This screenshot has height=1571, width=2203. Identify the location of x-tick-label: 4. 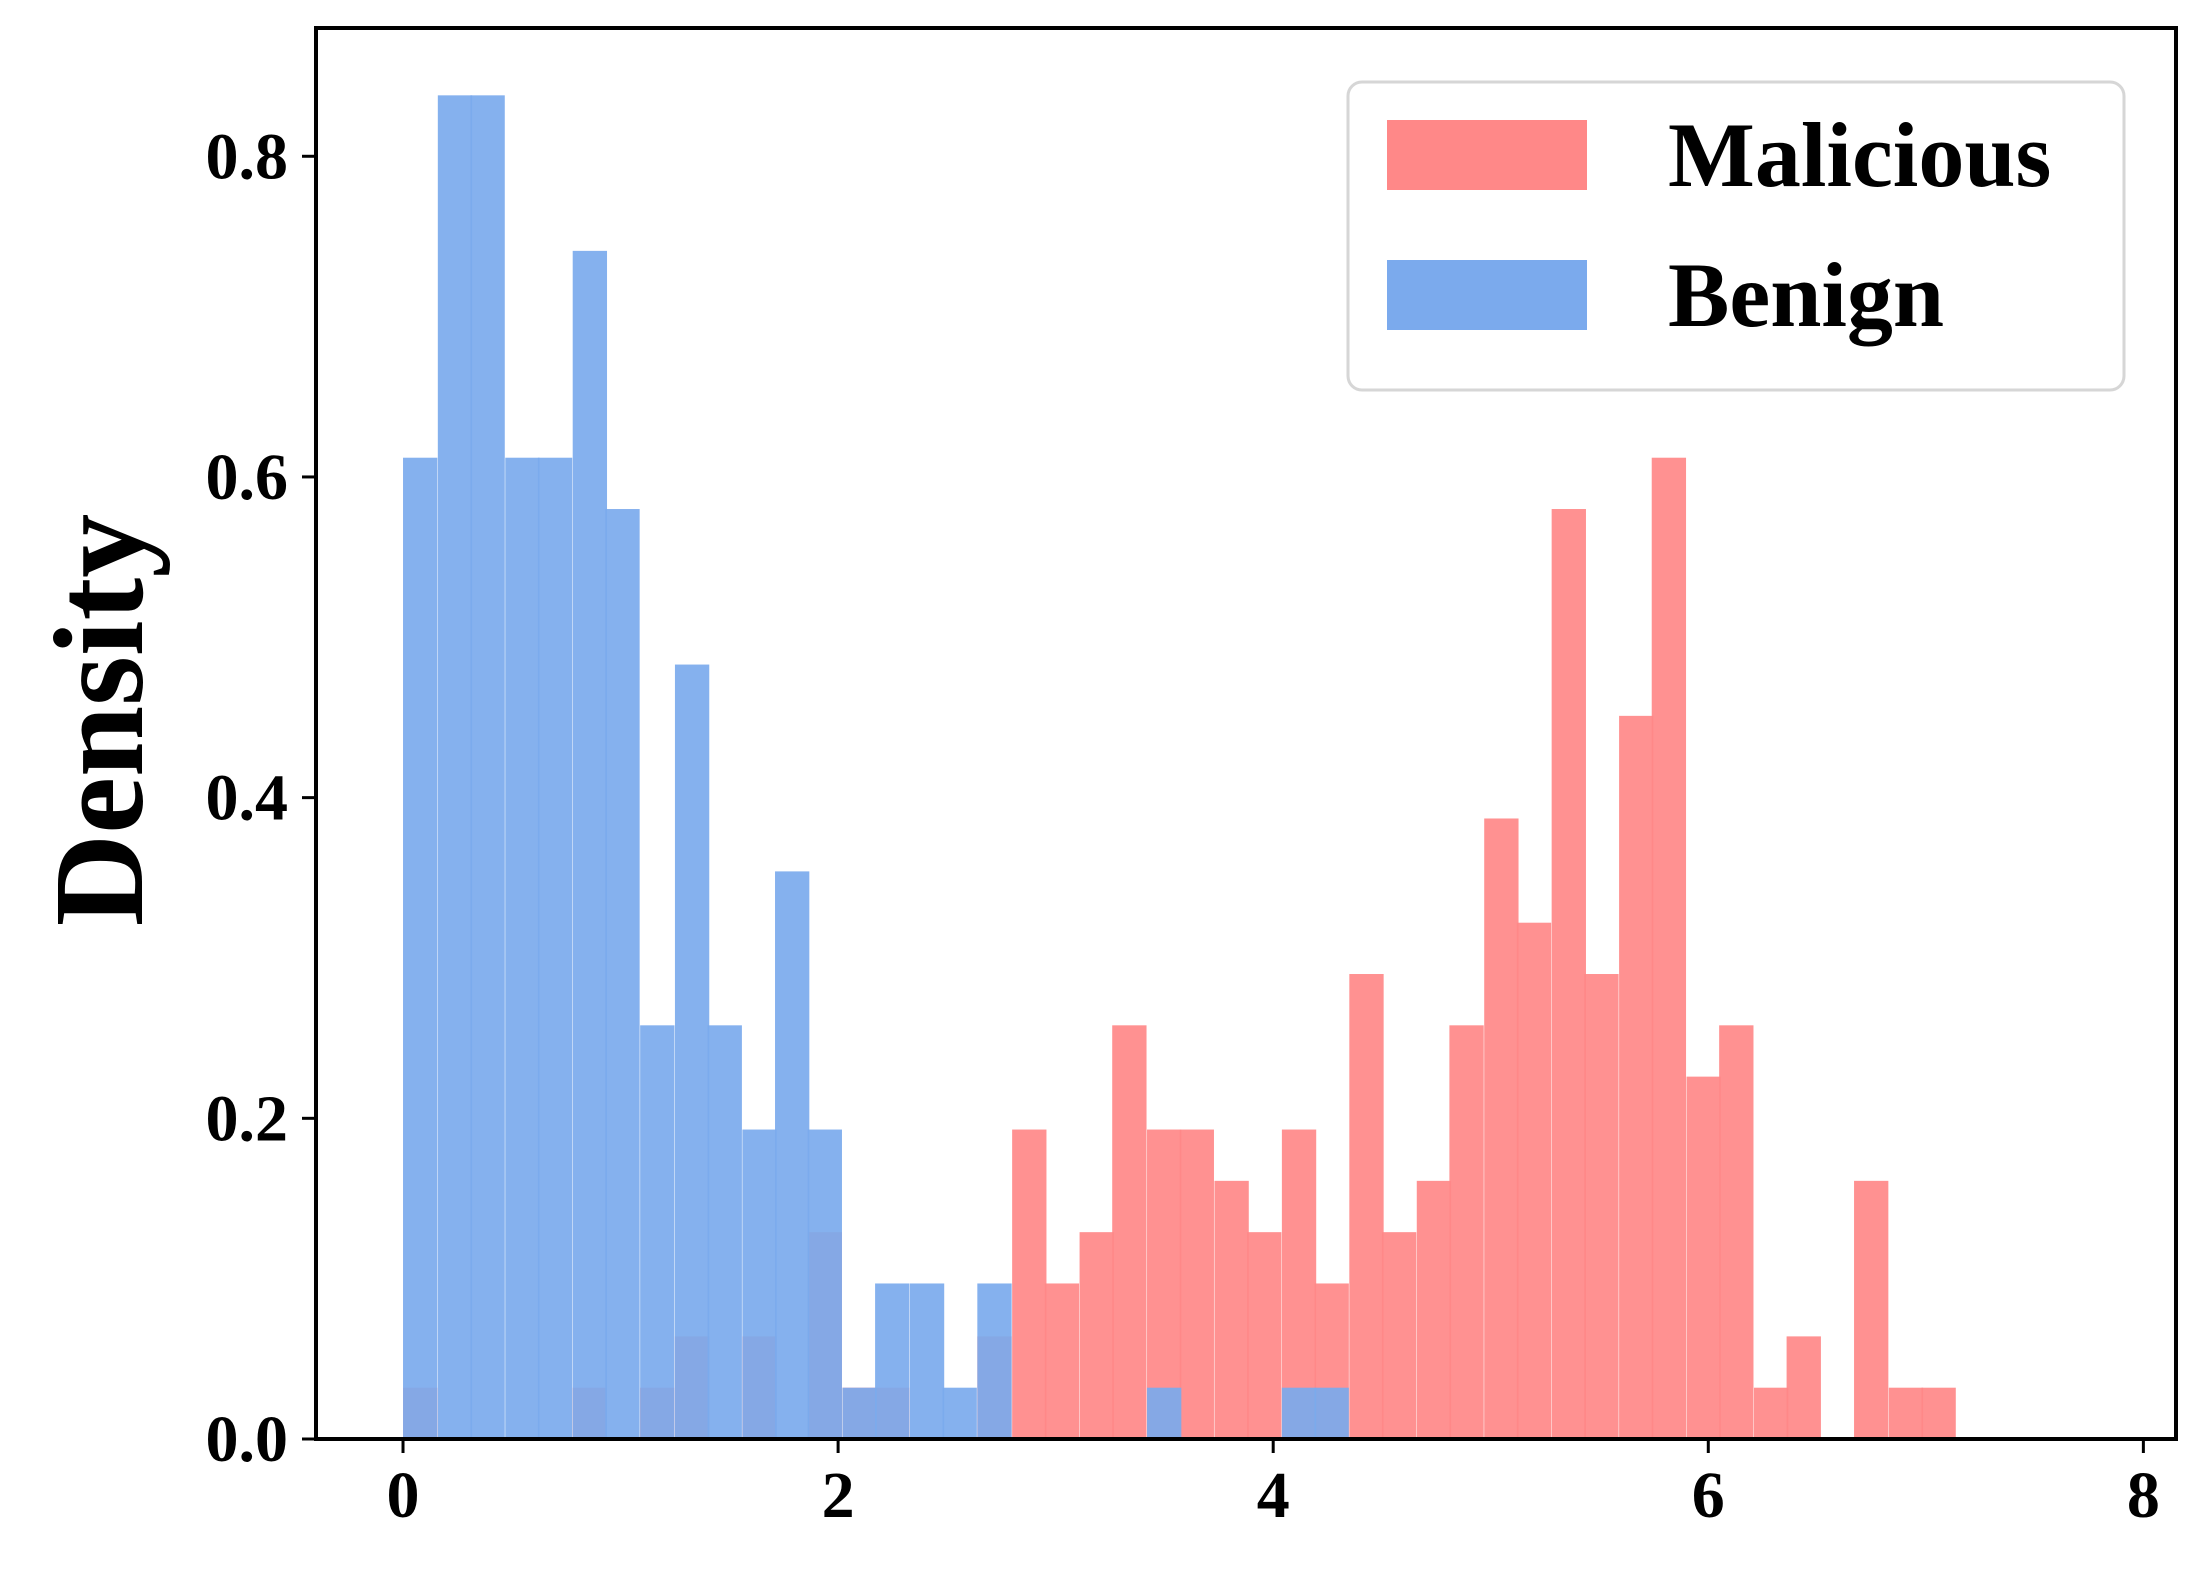
(1273, 1495).